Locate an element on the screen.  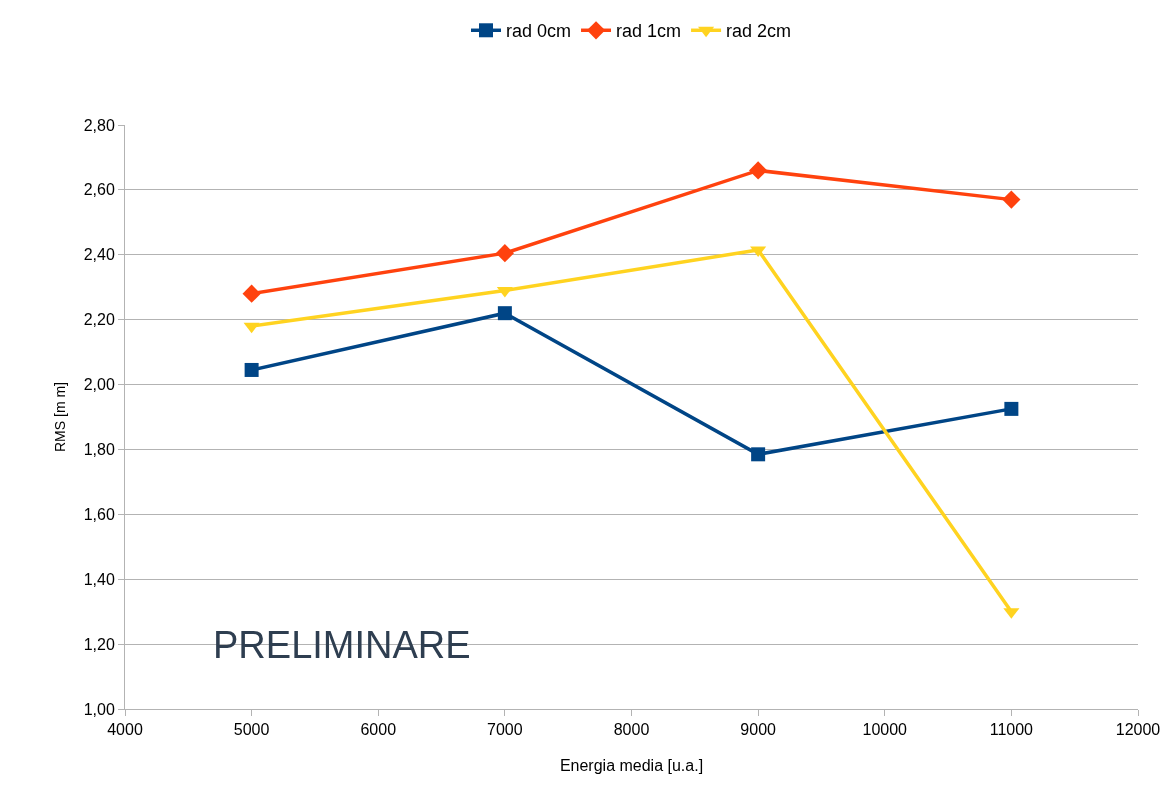
y-tick-label: 2,60 is located at coordinates (99, 190).